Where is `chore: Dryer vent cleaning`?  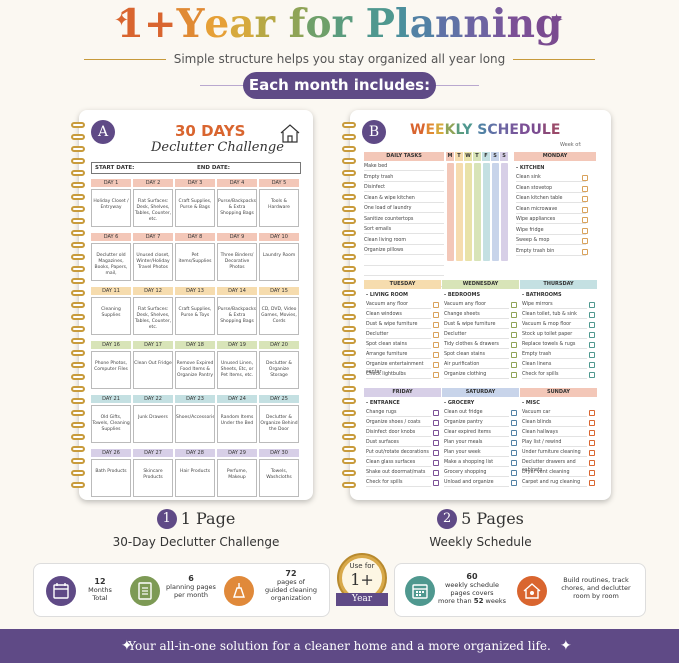
chore: Dryer vent cleaning is located at coordinates (554, 473).